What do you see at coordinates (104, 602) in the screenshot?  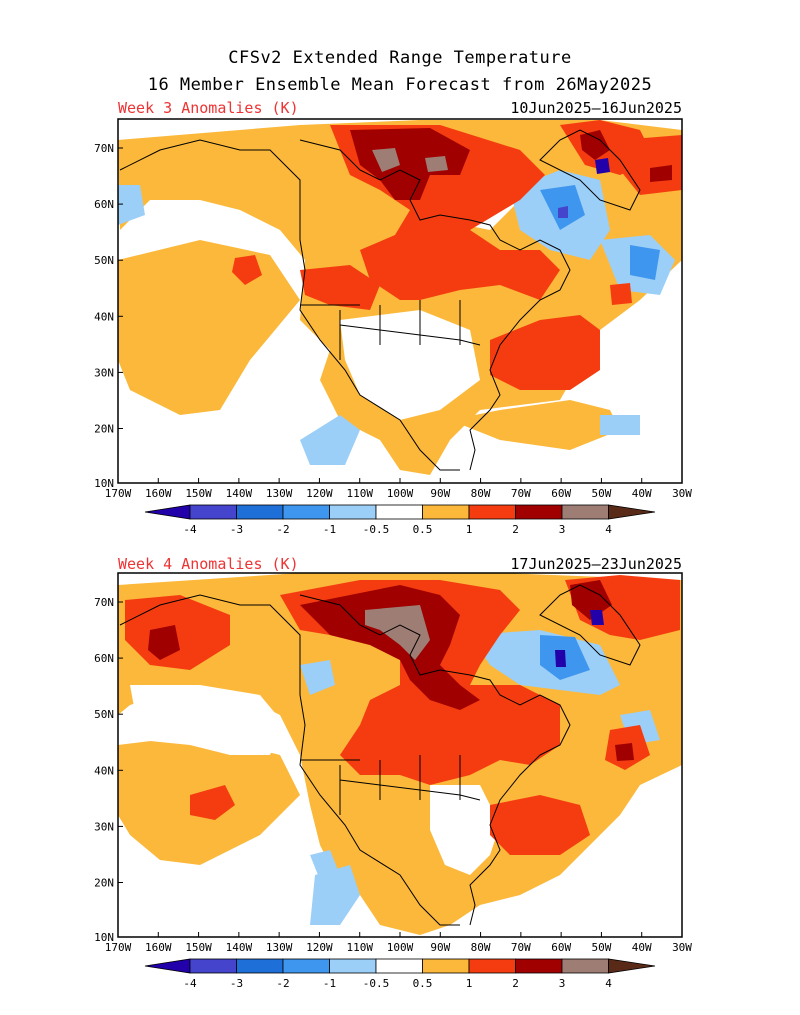 I see `week4-lat-label: 70N` at bounding box center [104, 602].